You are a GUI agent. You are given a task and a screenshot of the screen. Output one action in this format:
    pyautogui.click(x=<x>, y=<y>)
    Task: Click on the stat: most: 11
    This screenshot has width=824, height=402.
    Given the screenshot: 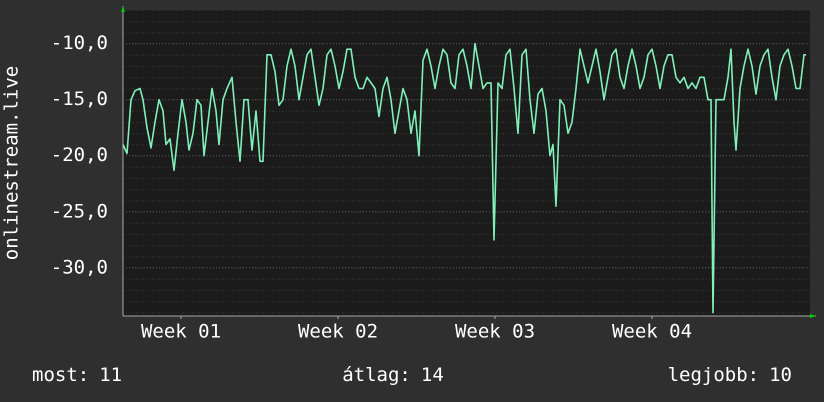 What is the action you would take?
    pyautogui.click(x=77, y=375)
    